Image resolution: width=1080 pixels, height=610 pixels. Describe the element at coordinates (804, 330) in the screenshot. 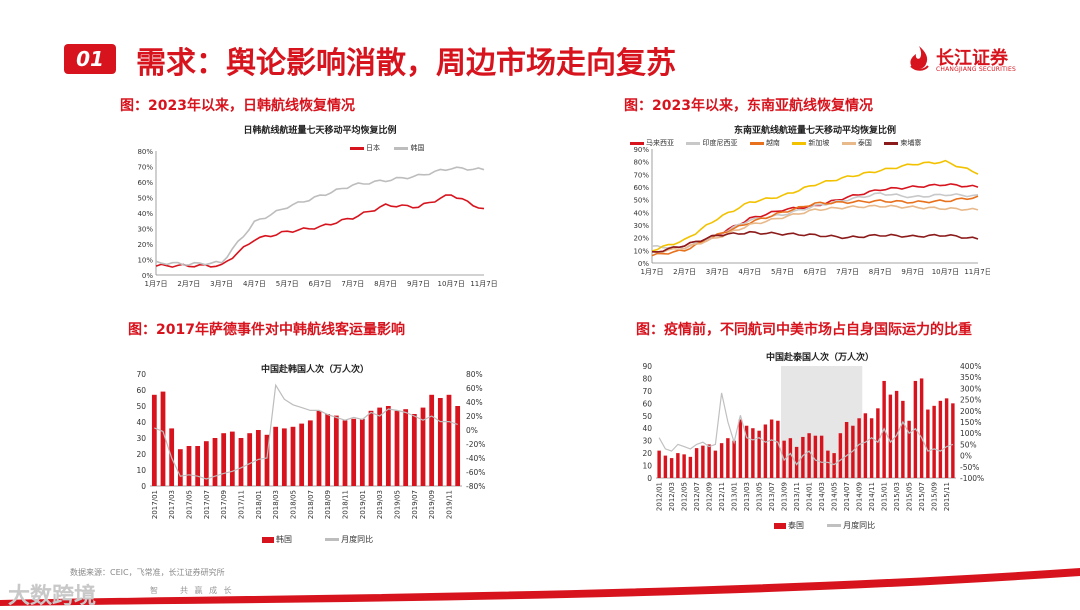

I see `chart4-section-title: 图：疫情前，不同航司中美市场占自身国际运力的比重` at that location.